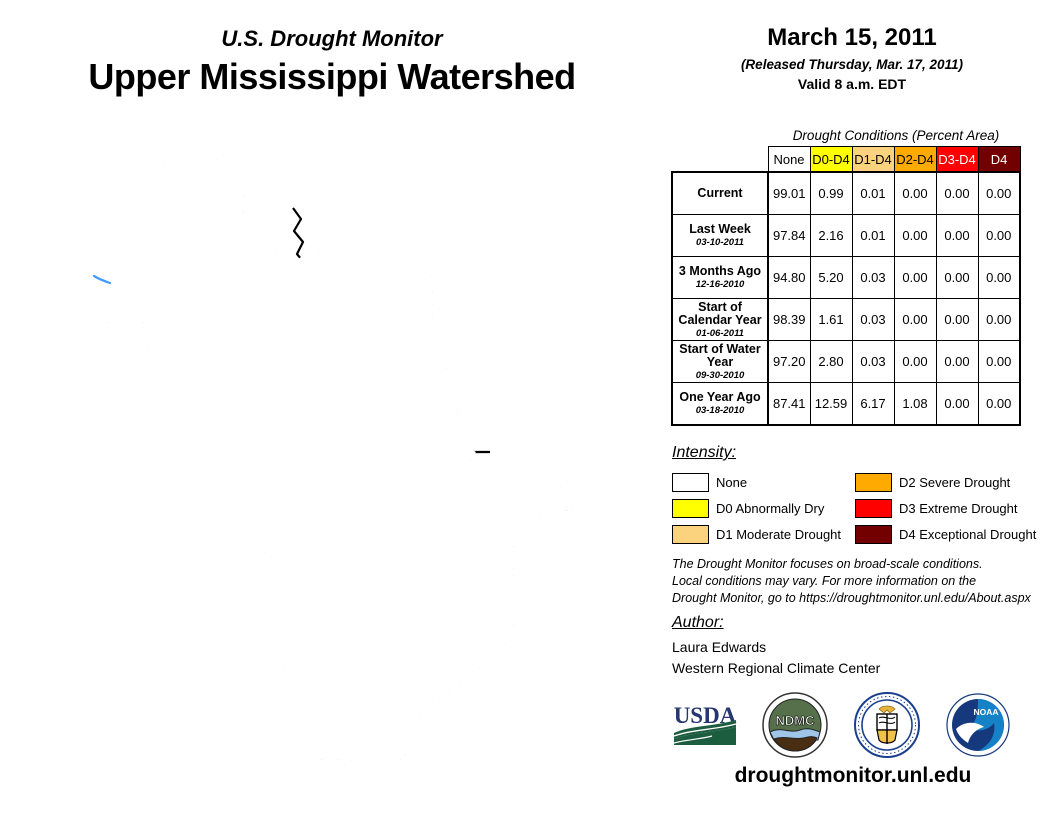  I want to click on valid-time: Valid 8 a.m. EDT, so click(852, 84).